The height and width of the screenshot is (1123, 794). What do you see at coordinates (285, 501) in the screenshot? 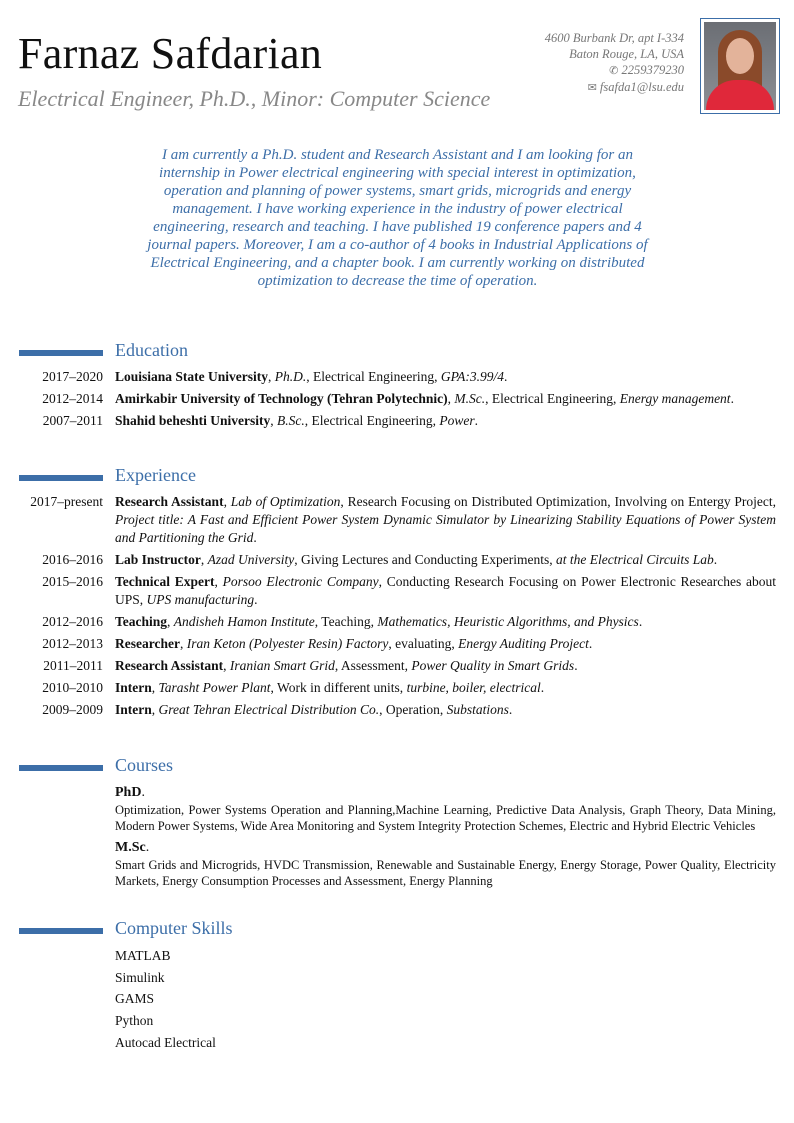
I see `entry-text: Lab of Optimization` at bounding box center [285, 501].